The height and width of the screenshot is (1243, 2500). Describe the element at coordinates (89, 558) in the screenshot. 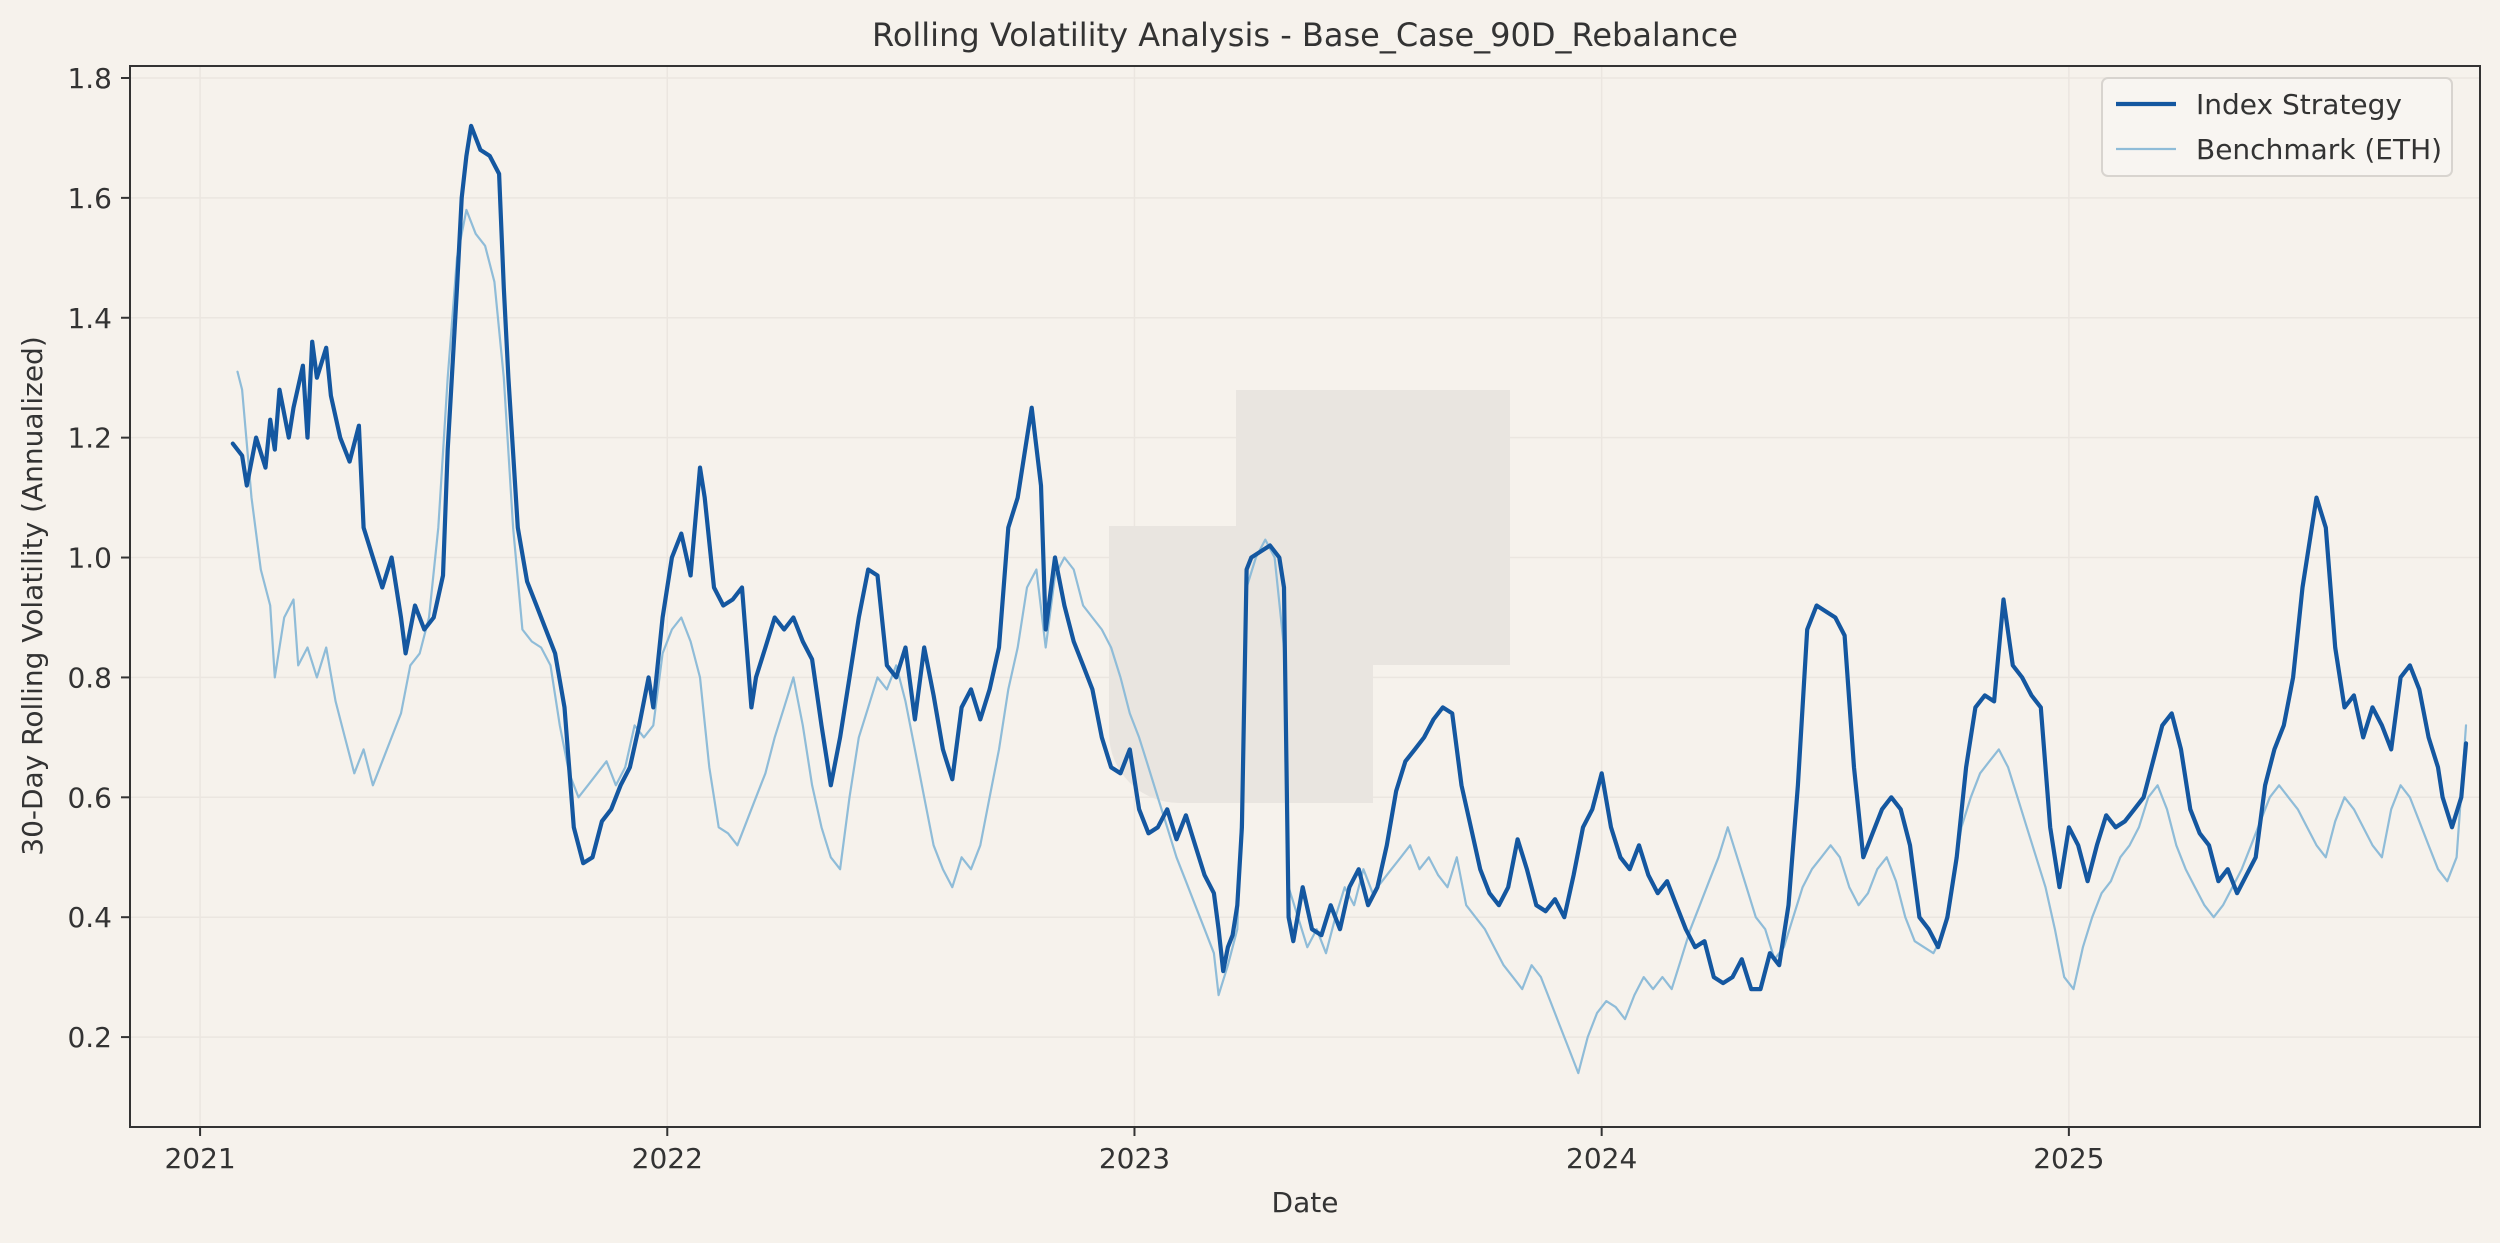

I see `y-tick-label: 1.0` at that location.